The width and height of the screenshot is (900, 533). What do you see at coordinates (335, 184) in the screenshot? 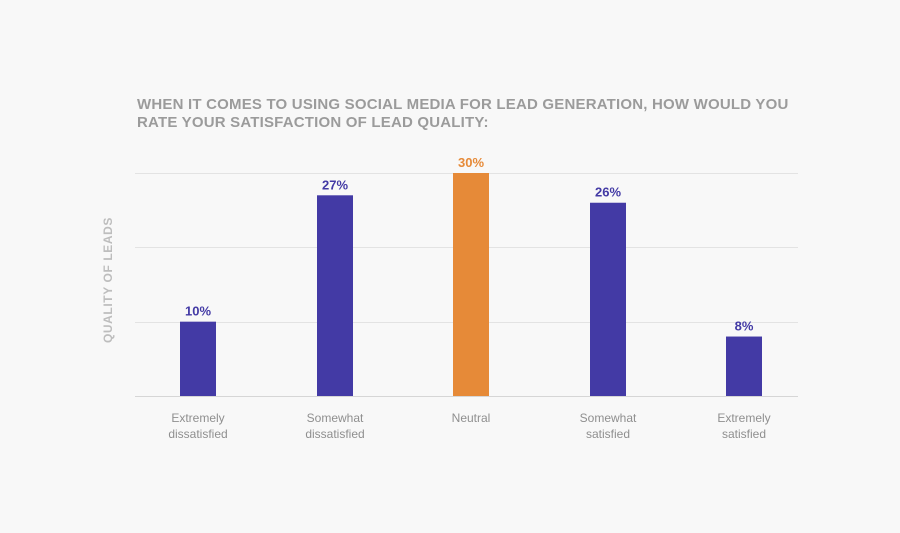
I see `data-label: 27%` at bounding box center [335, 184].